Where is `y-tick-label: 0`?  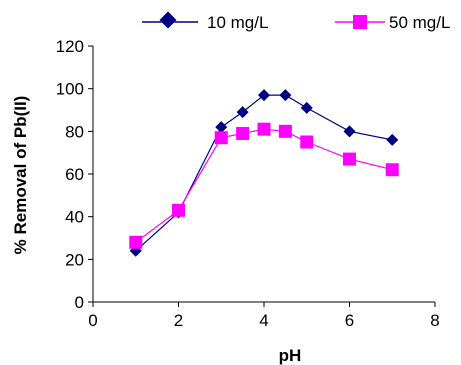 y-tick-label: 0 is located at coordinates (79, 302).